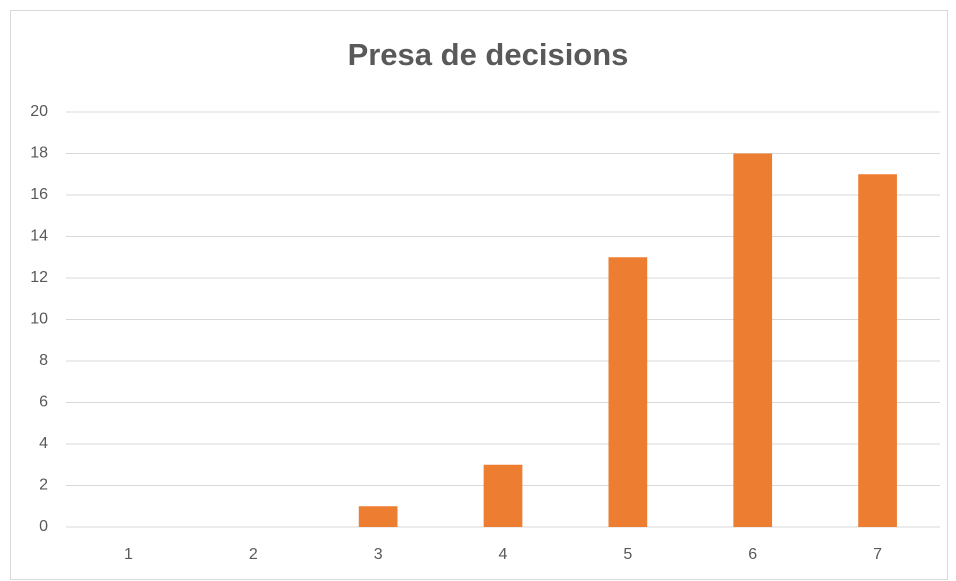  I want to click on y-tick-label: 18, so click(39, 153).